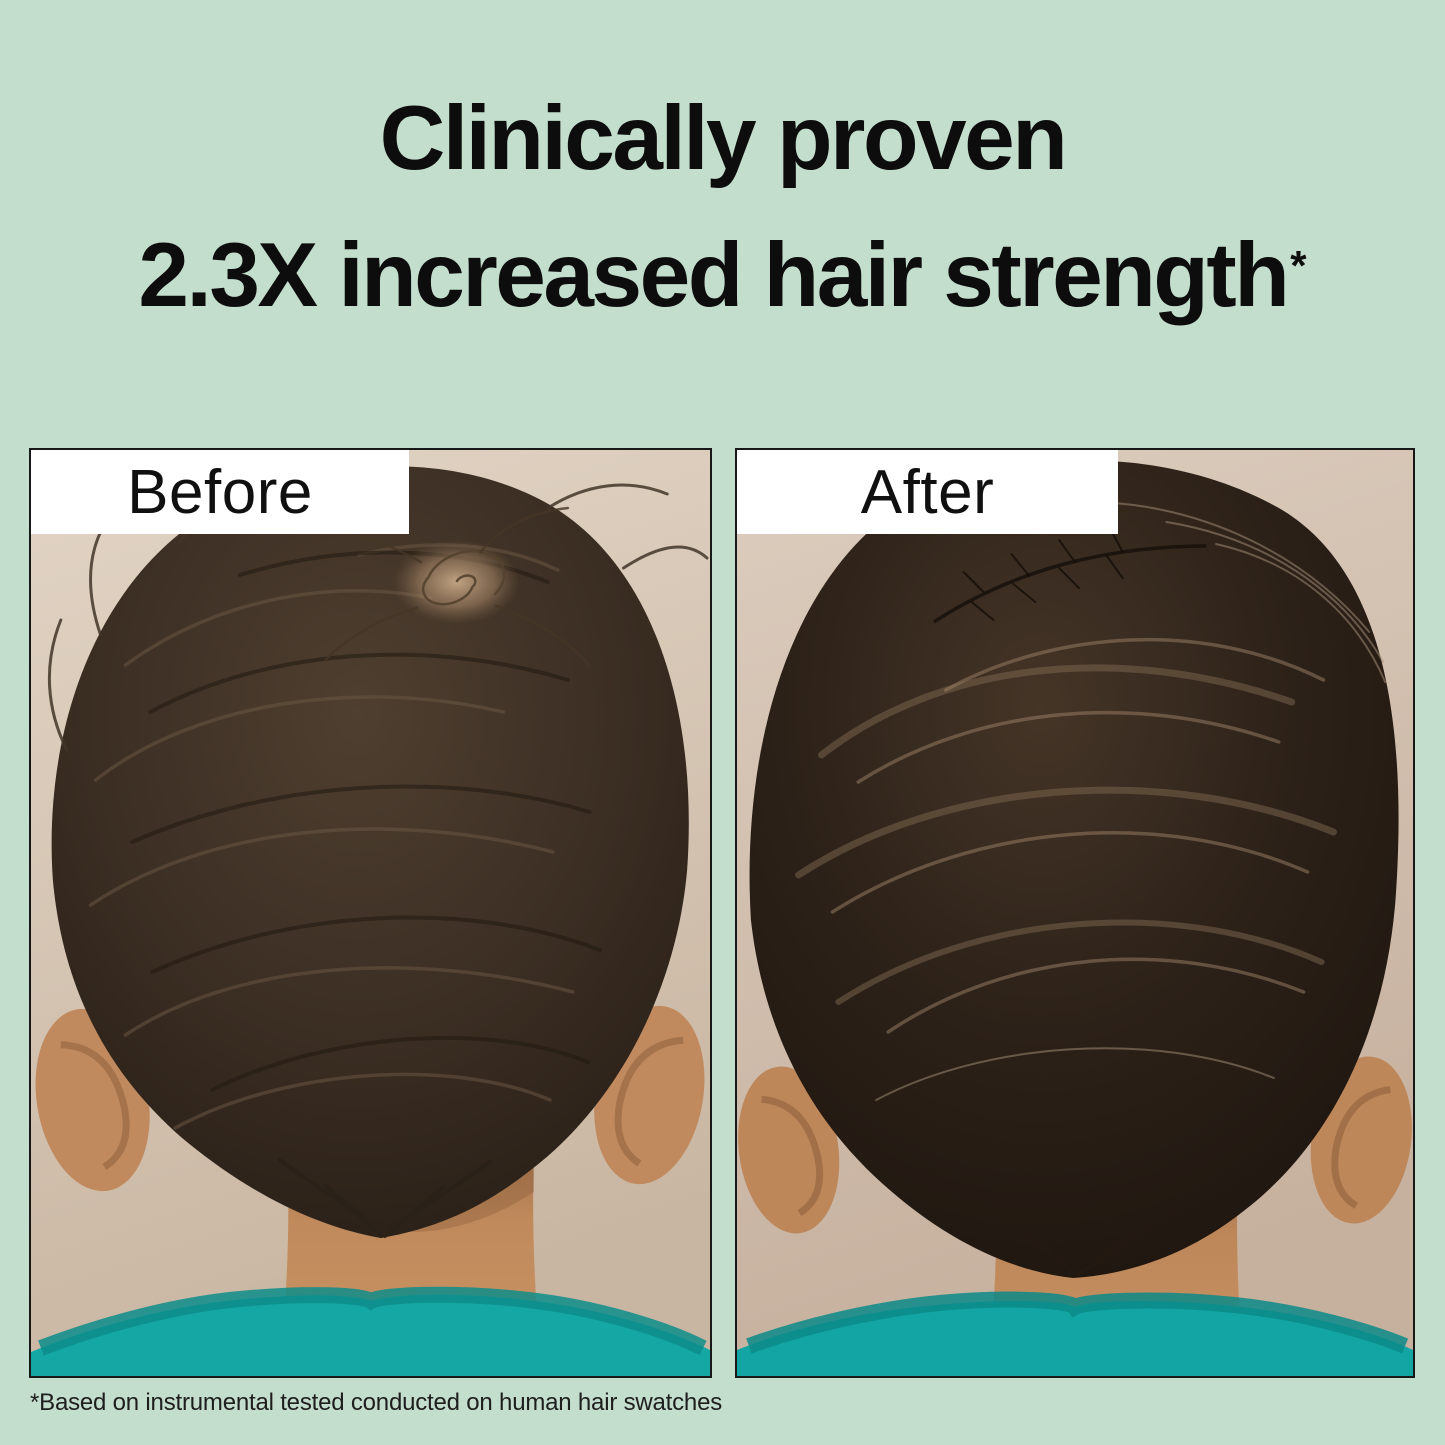 The image size is (1445, 1445). I want to click on left-ear, so click(789, 1150).